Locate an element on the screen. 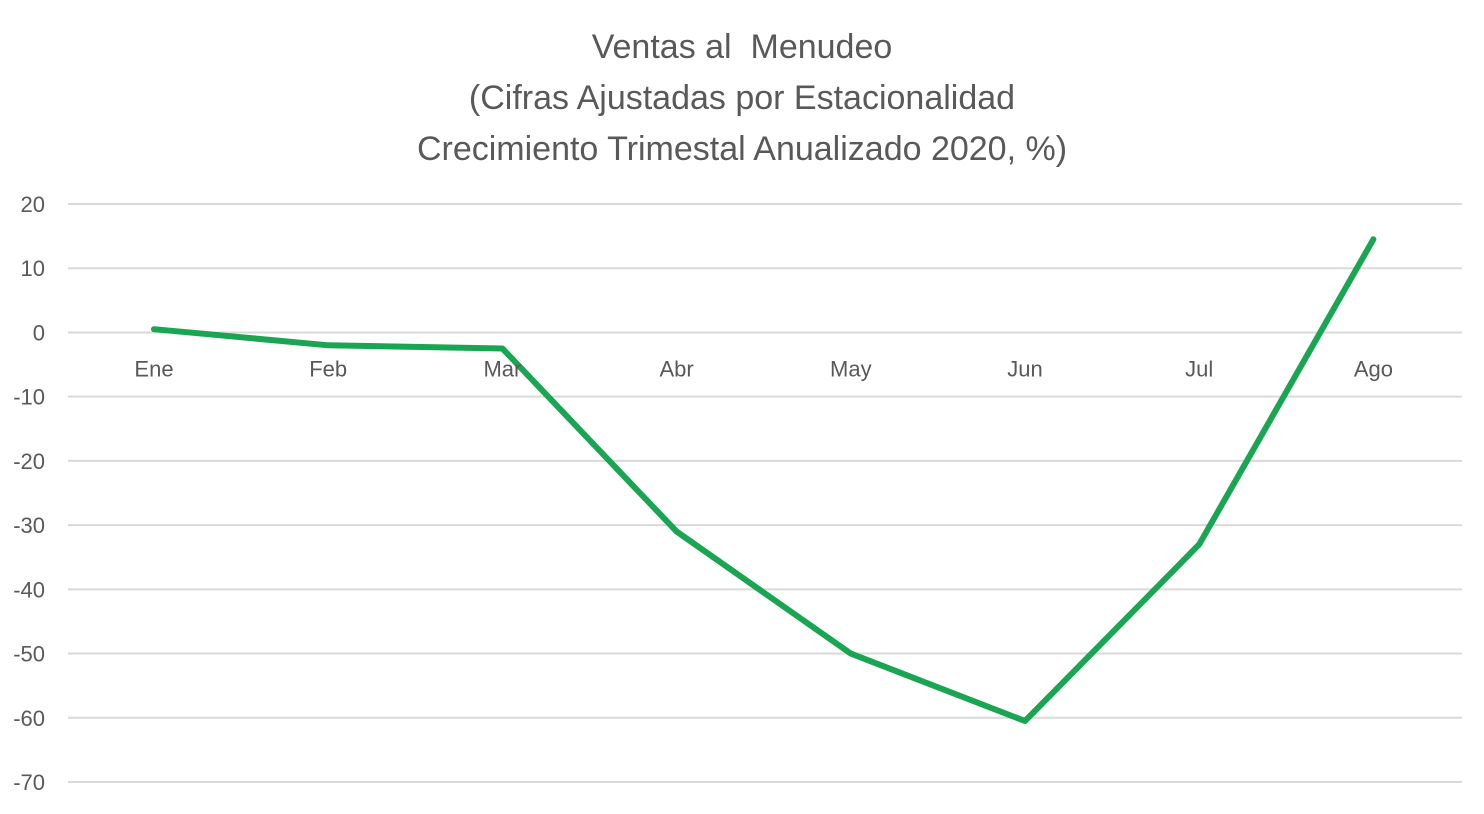 The image size is (1484, 814). y-tick-label: -70 is located at coordinates (29, 782).